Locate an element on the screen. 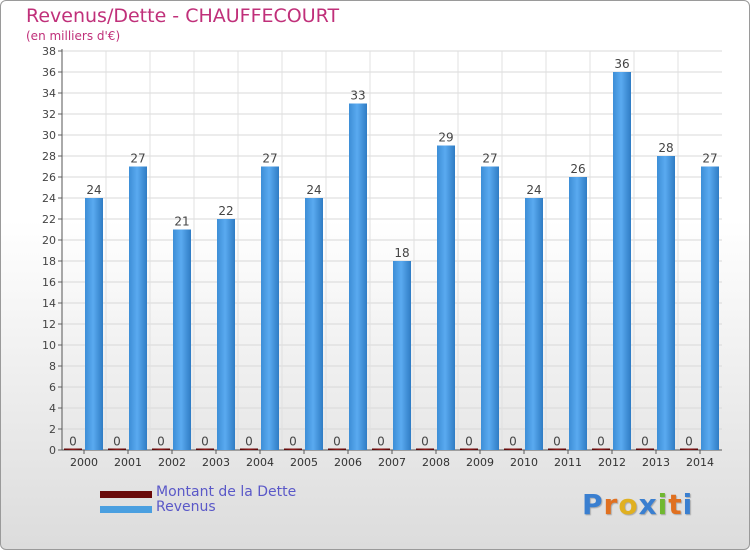  bar-revenus-2012 is located at coordinates (622, 261).